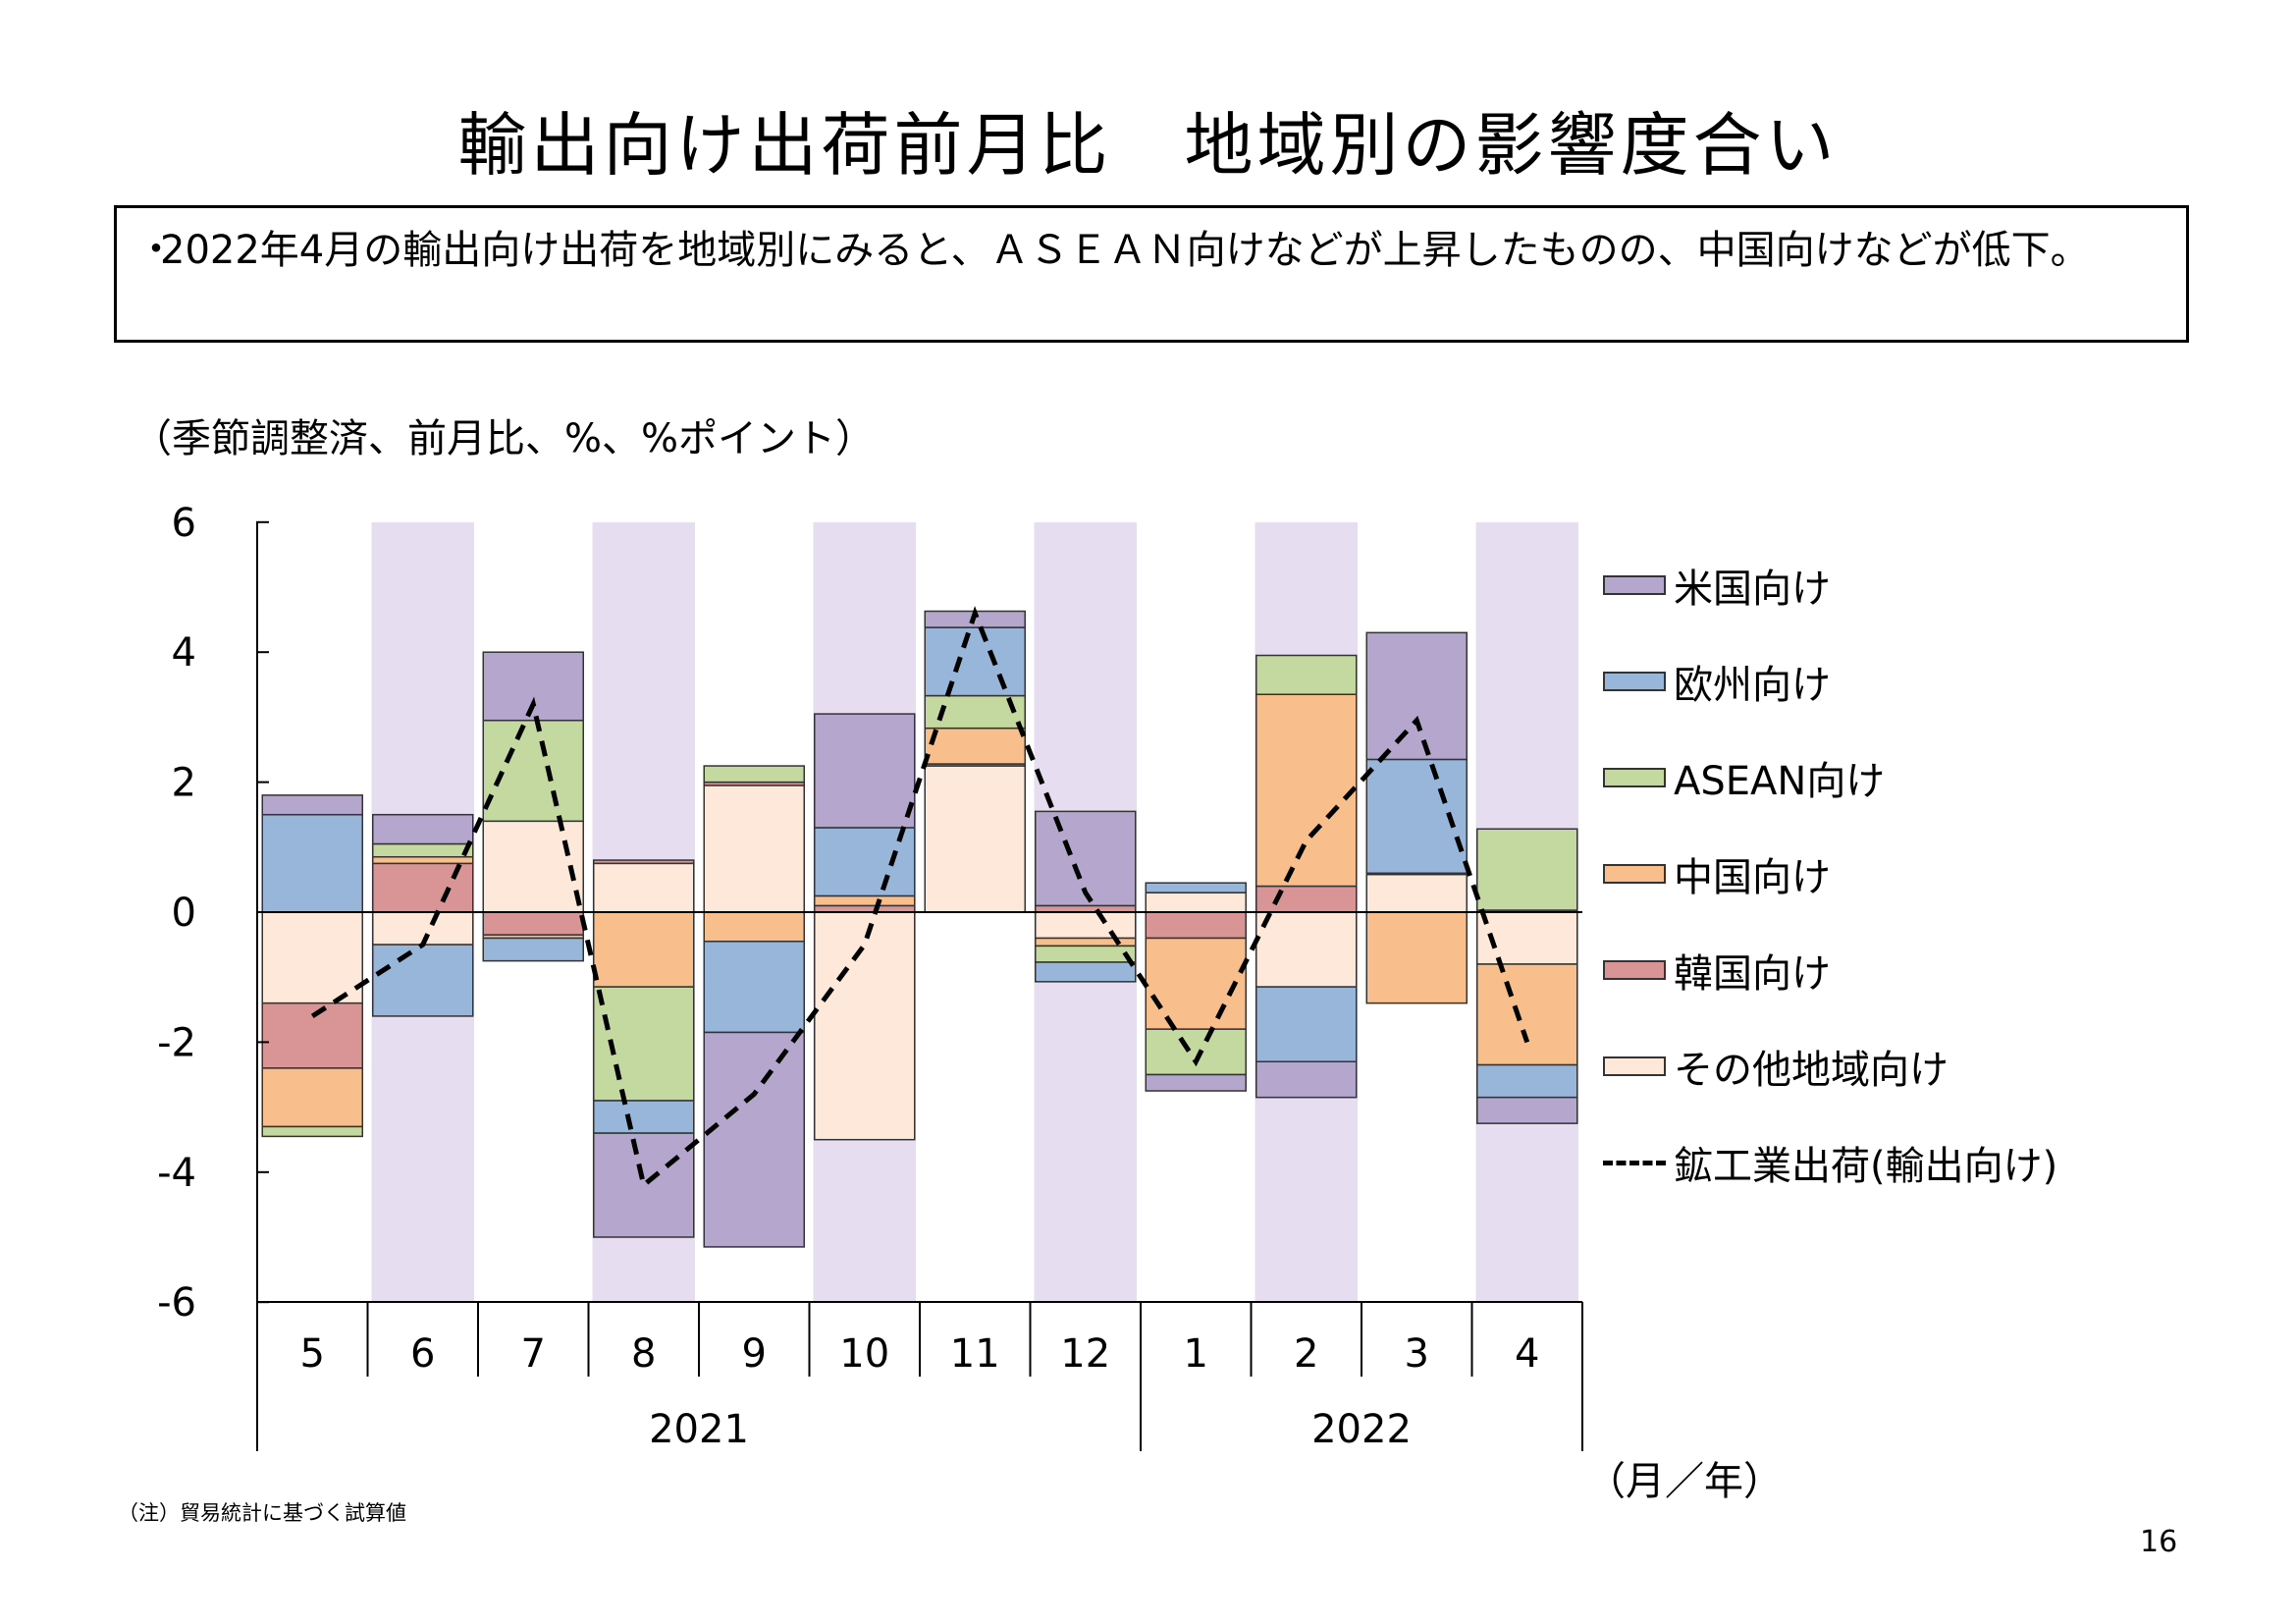 This screenshot has height=1624, width=2296. What do you see at coordinates (1634, 1162) in the screenshot?
I see `legend-dash-line` at bounding box center [1634, 1162].